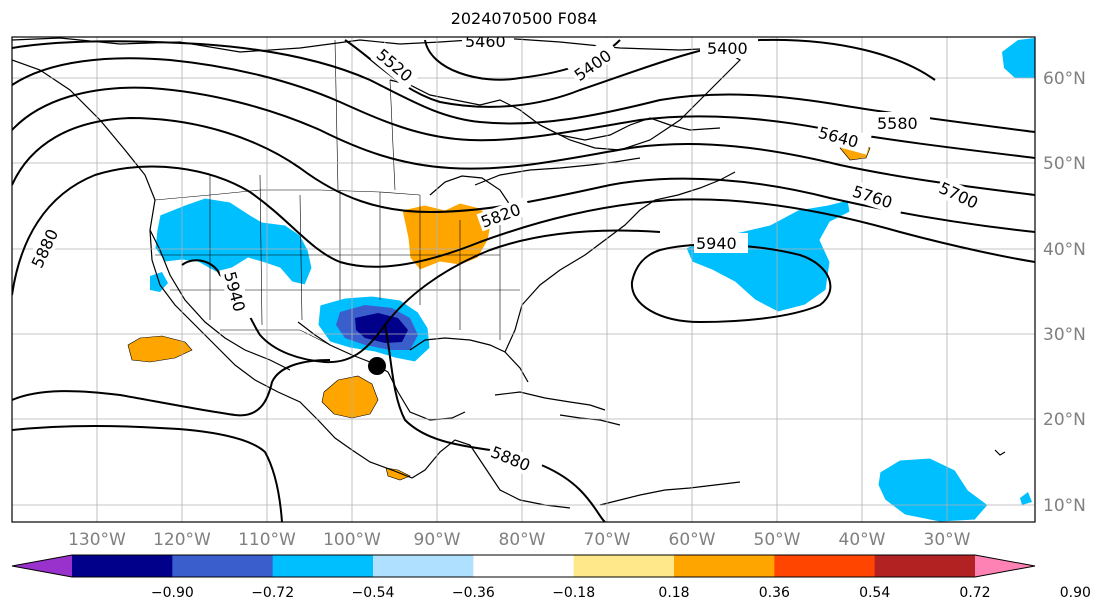  Describe the element at coordinates (1018, 58) in the screenshot. I see `anomaly-negative-greenland` at that location.